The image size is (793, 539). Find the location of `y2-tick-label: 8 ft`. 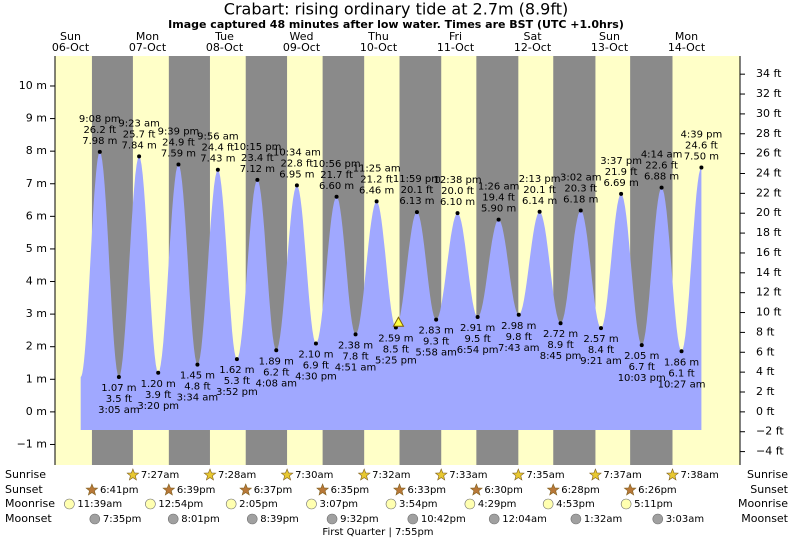

y2-tick-label: 8 ft is located at coordinates (765, 331).